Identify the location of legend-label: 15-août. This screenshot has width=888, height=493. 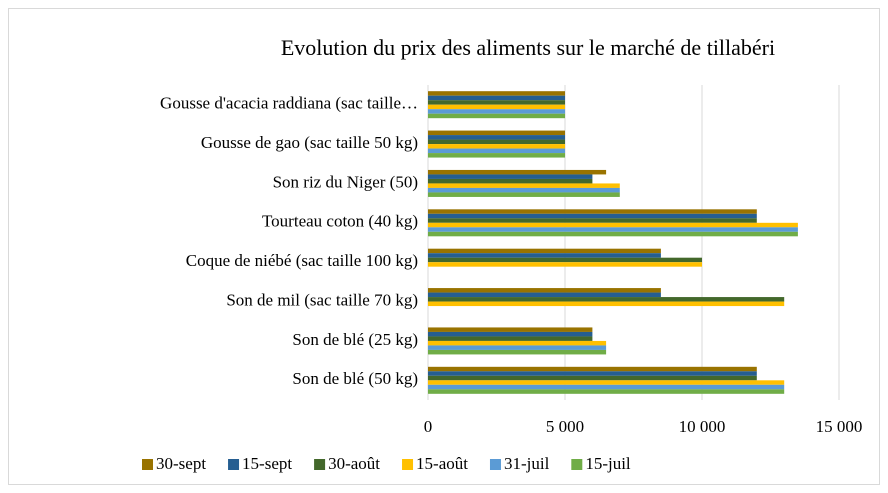
(442, 463).